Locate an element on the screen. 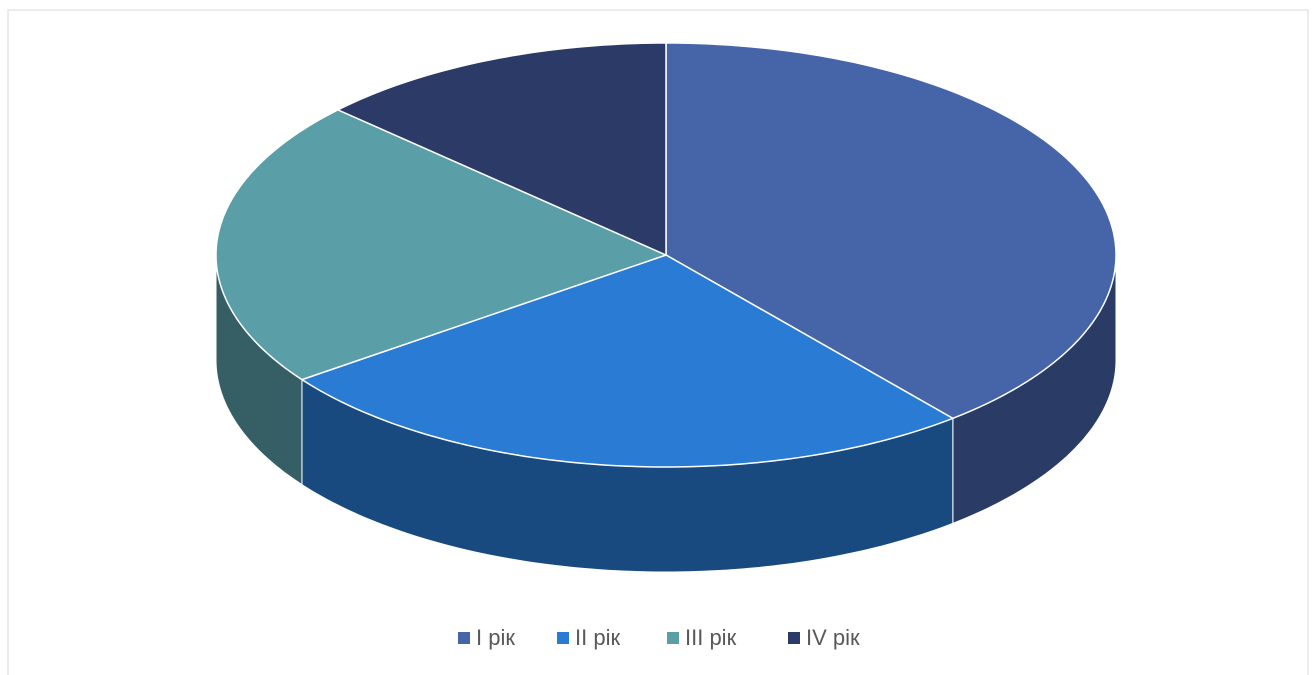  legend-label: III рік is located at coordinates (711, 637).